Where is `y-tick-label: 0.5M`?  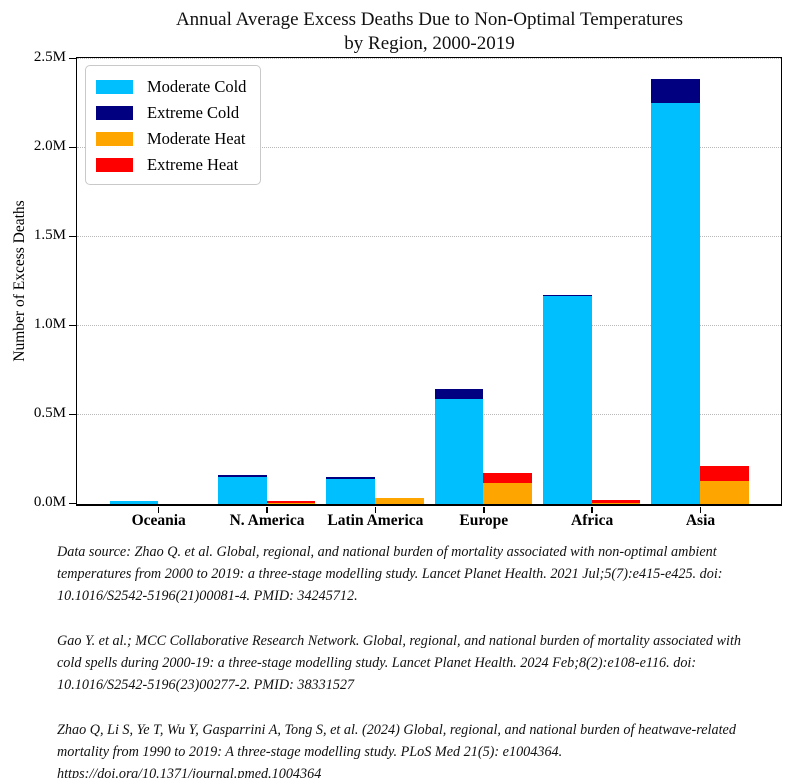
y-tick-label: 0.5M is located at coordinates (49, 412).